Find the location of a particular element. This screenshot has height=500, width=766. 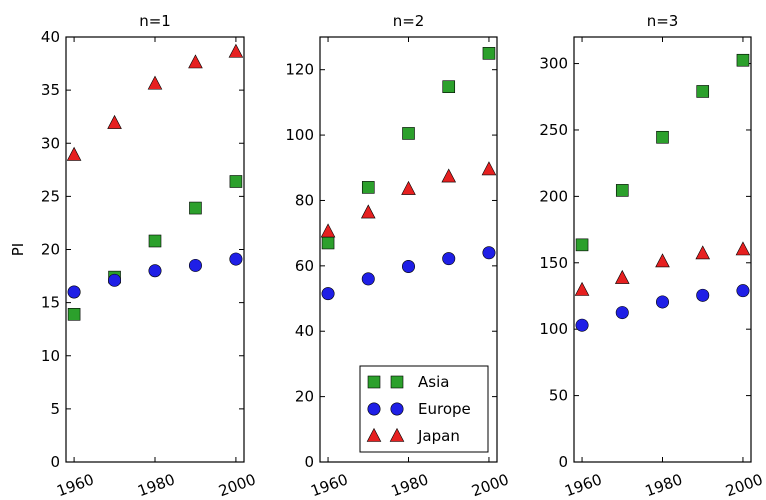

legend-box is located at coordinates (424, 409).